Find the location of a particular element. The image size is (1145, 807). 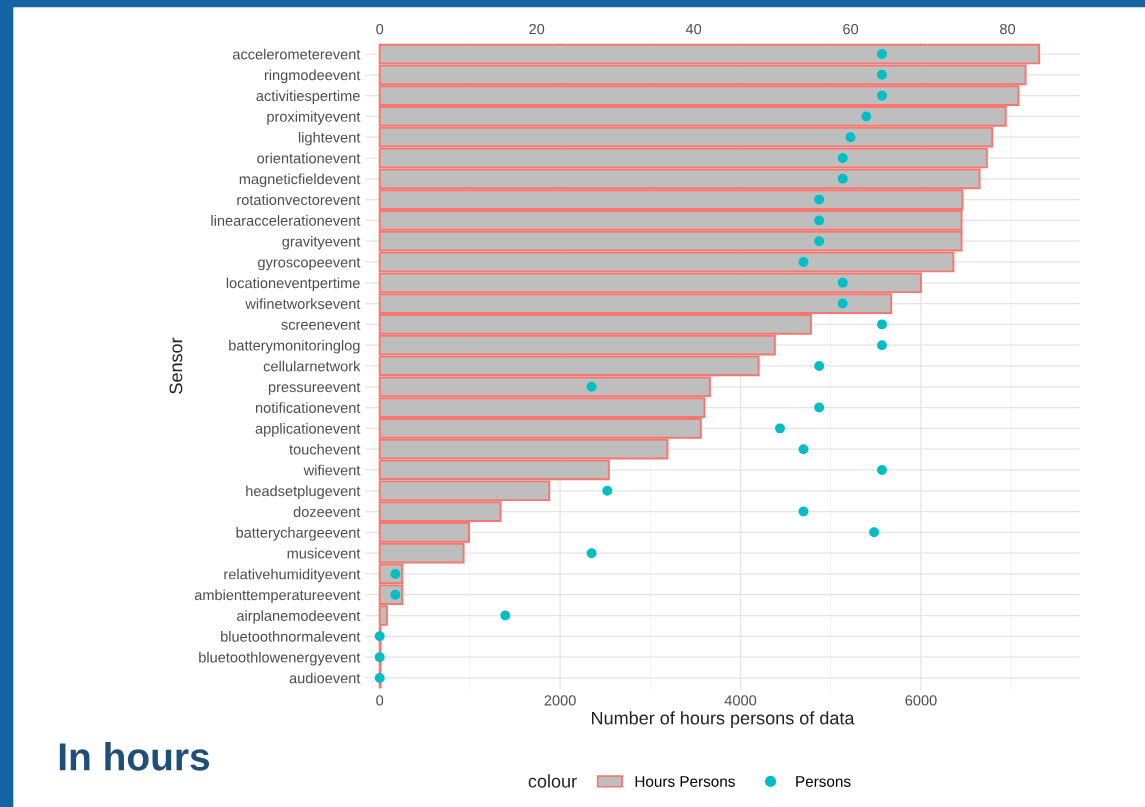

y-tick-label: linearaccelerationevent is located at coordinates (286, 220).